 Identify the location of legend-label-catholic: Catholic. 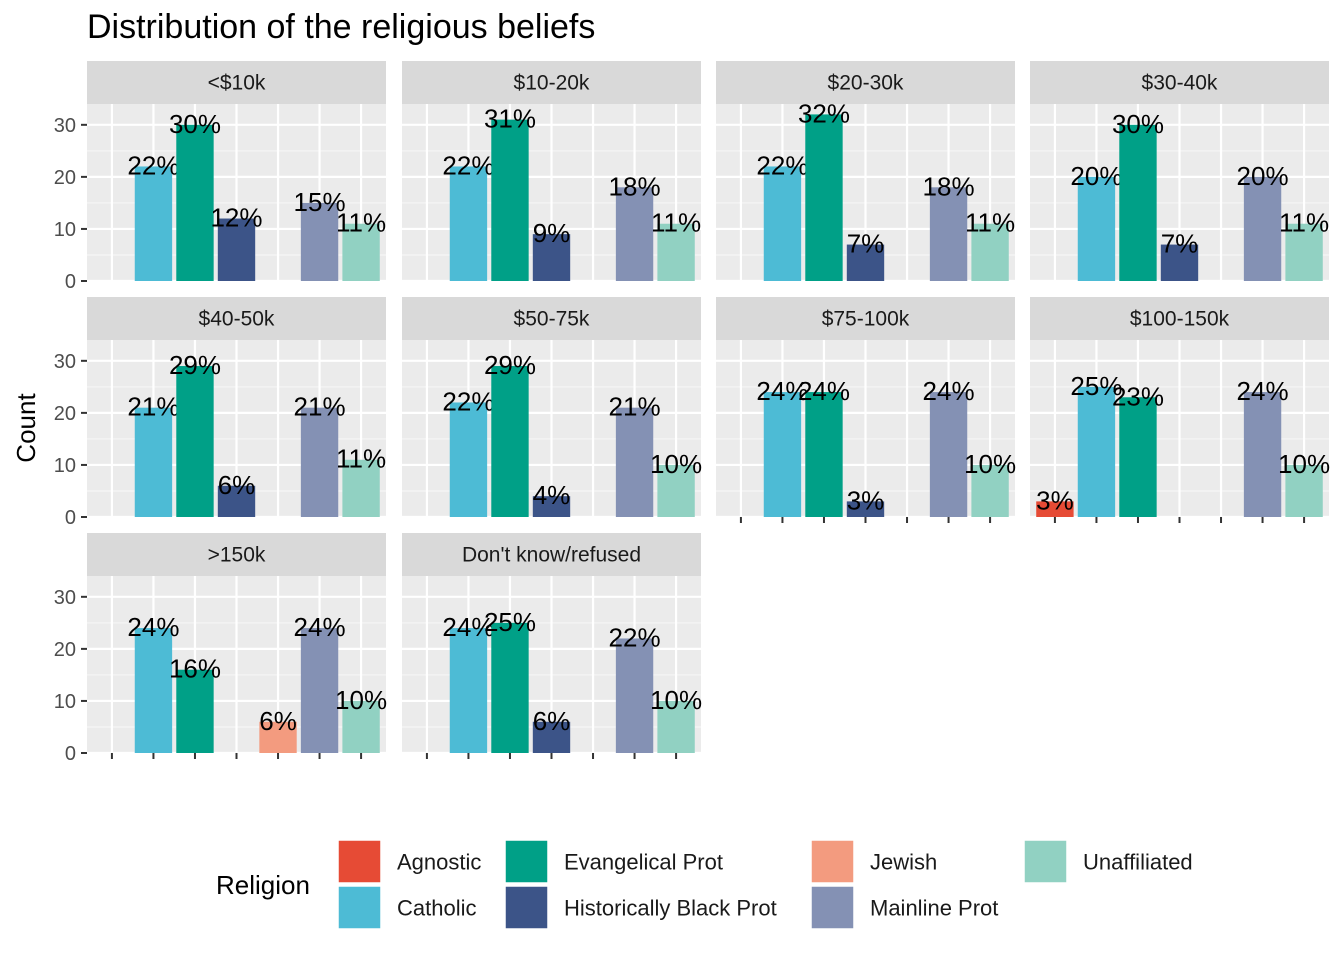
(436, 908).